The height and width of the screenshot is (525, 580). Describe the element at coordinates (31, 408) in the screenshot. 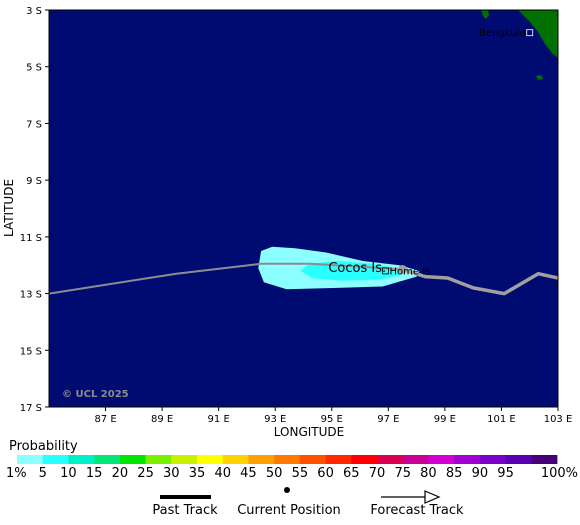

I see `lat-tick-label: 17 S` at that location.